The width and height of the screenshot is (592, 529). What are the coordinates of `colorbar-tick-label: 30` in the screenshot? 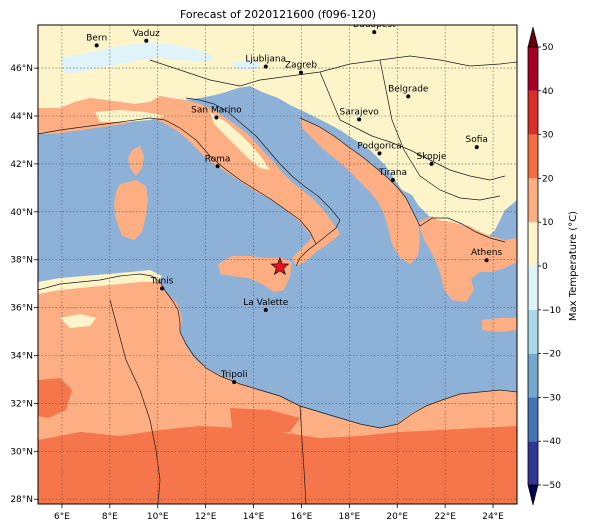 It's located at (548, 136).